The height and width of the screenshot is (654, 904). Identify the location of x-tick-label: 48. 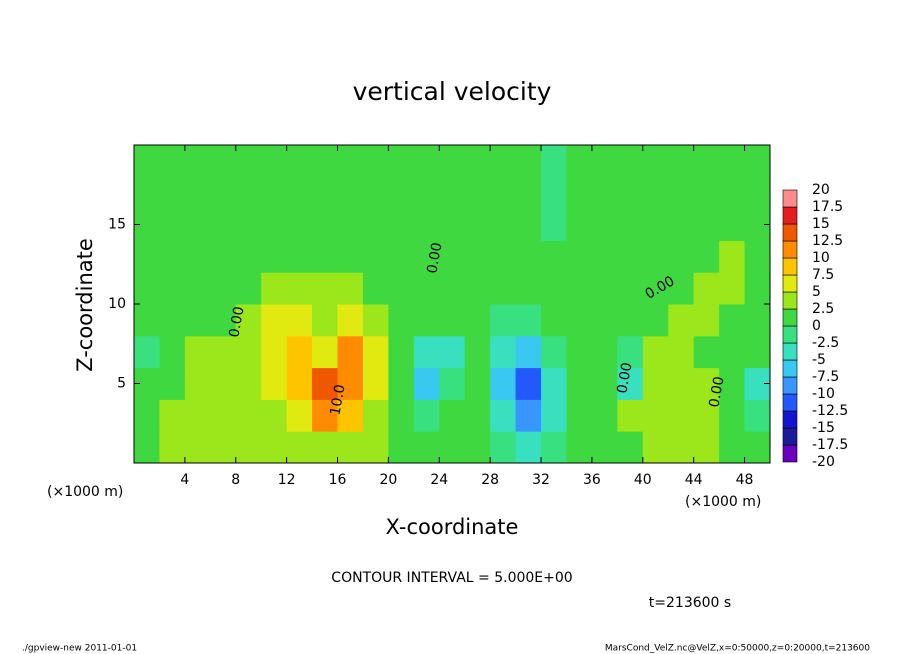
(745, 480).